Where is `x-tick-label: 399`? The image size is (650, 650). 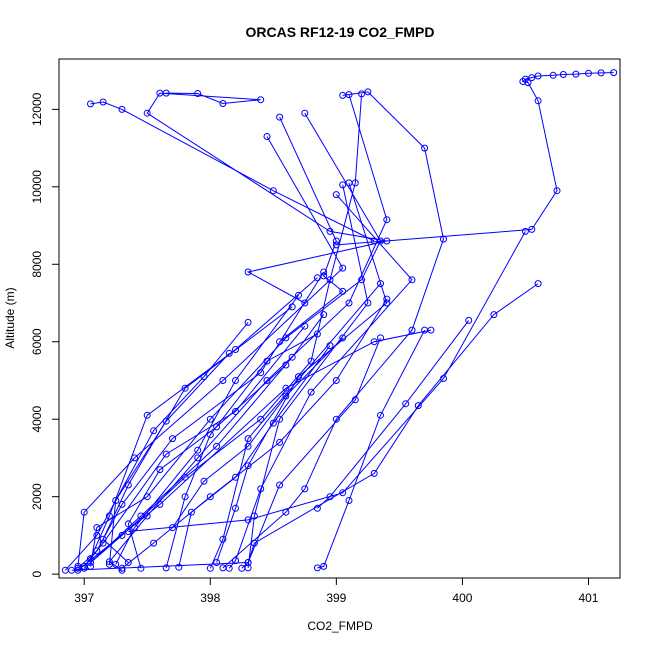 x-tick-label: 399 is located at coordinates (336, 598).